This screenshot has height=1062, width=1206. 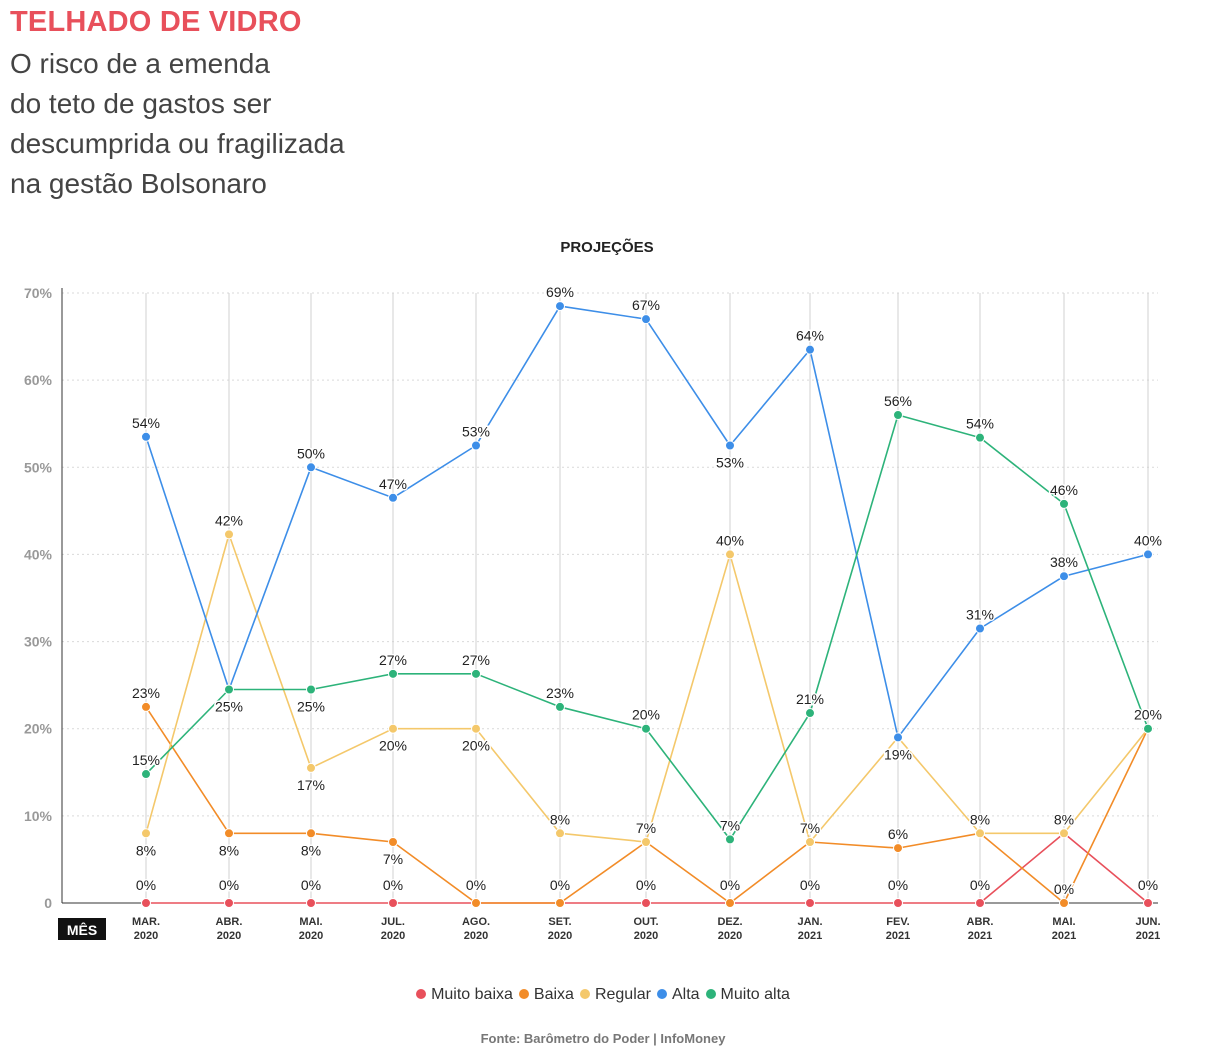 What do you see at coordinates (38, 554) in the screenshot?
I see `y-tick-label: 40%` at bounding box center [38, 554].